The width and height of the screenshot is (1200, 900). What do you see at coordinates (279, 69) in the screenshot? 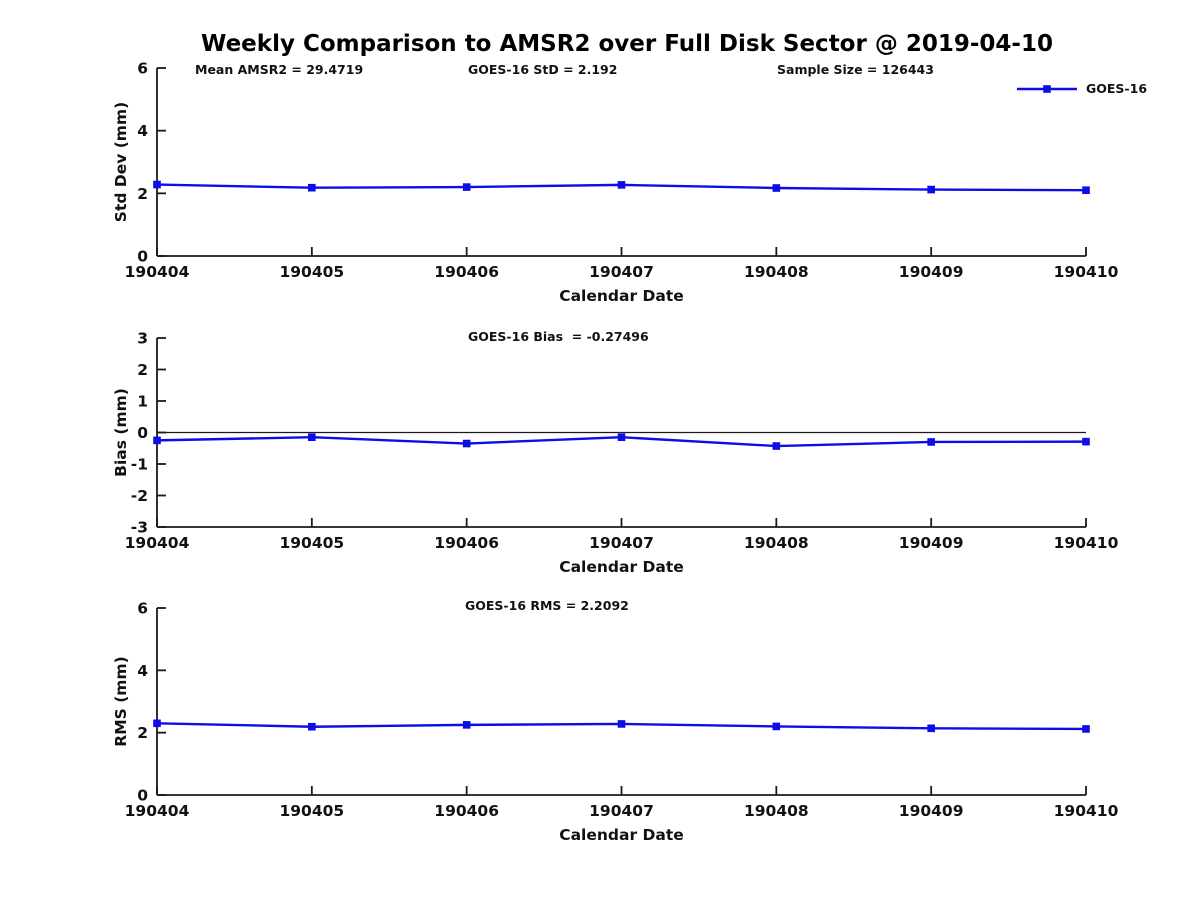
I see `subplot-annotation: Mean AMSR2 = 29.4719` at bounding box center [279, 69].